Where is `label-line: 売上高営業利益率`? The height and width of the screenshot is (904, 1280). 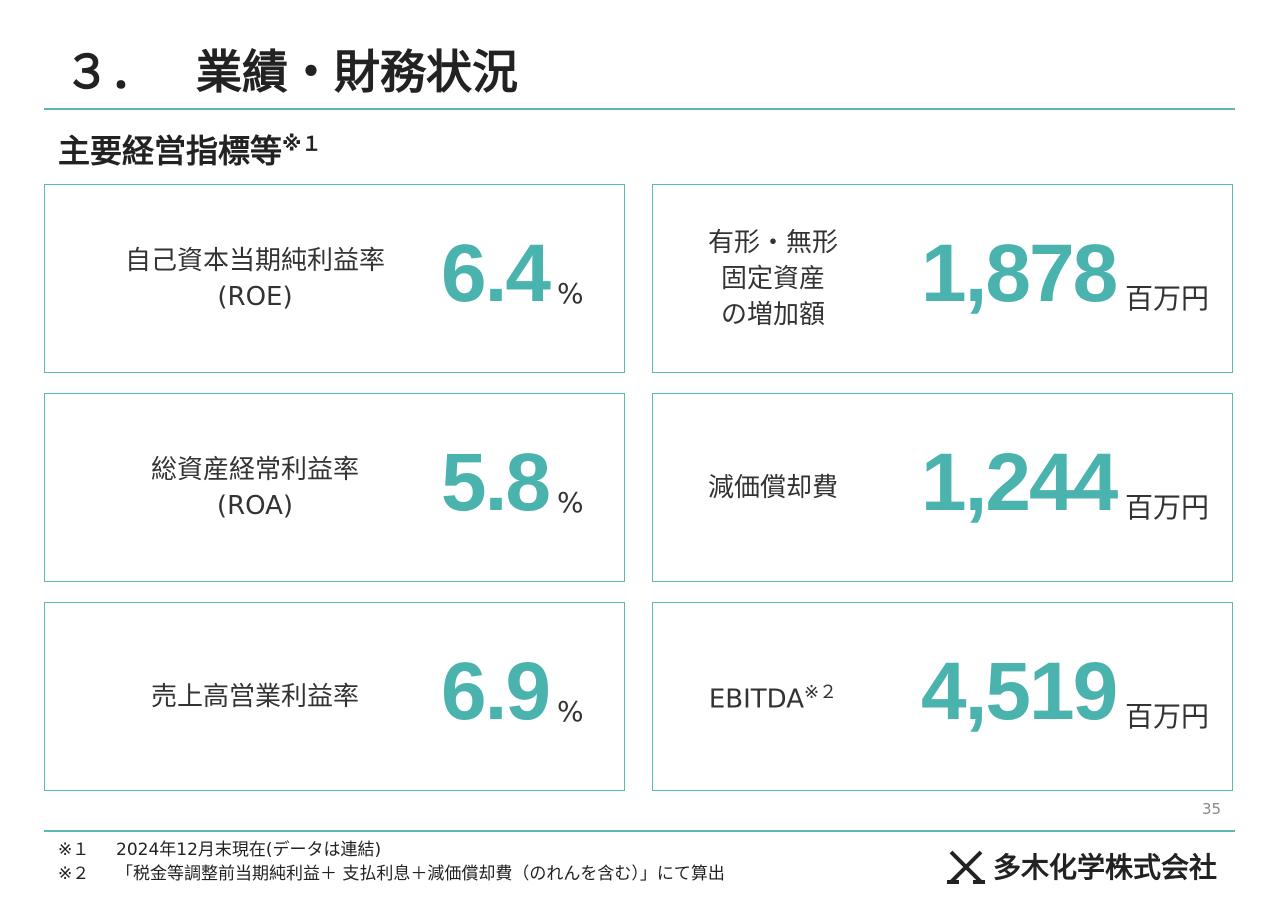 label-line: 売上高営業利益率 is located at coordinates (254, 696).